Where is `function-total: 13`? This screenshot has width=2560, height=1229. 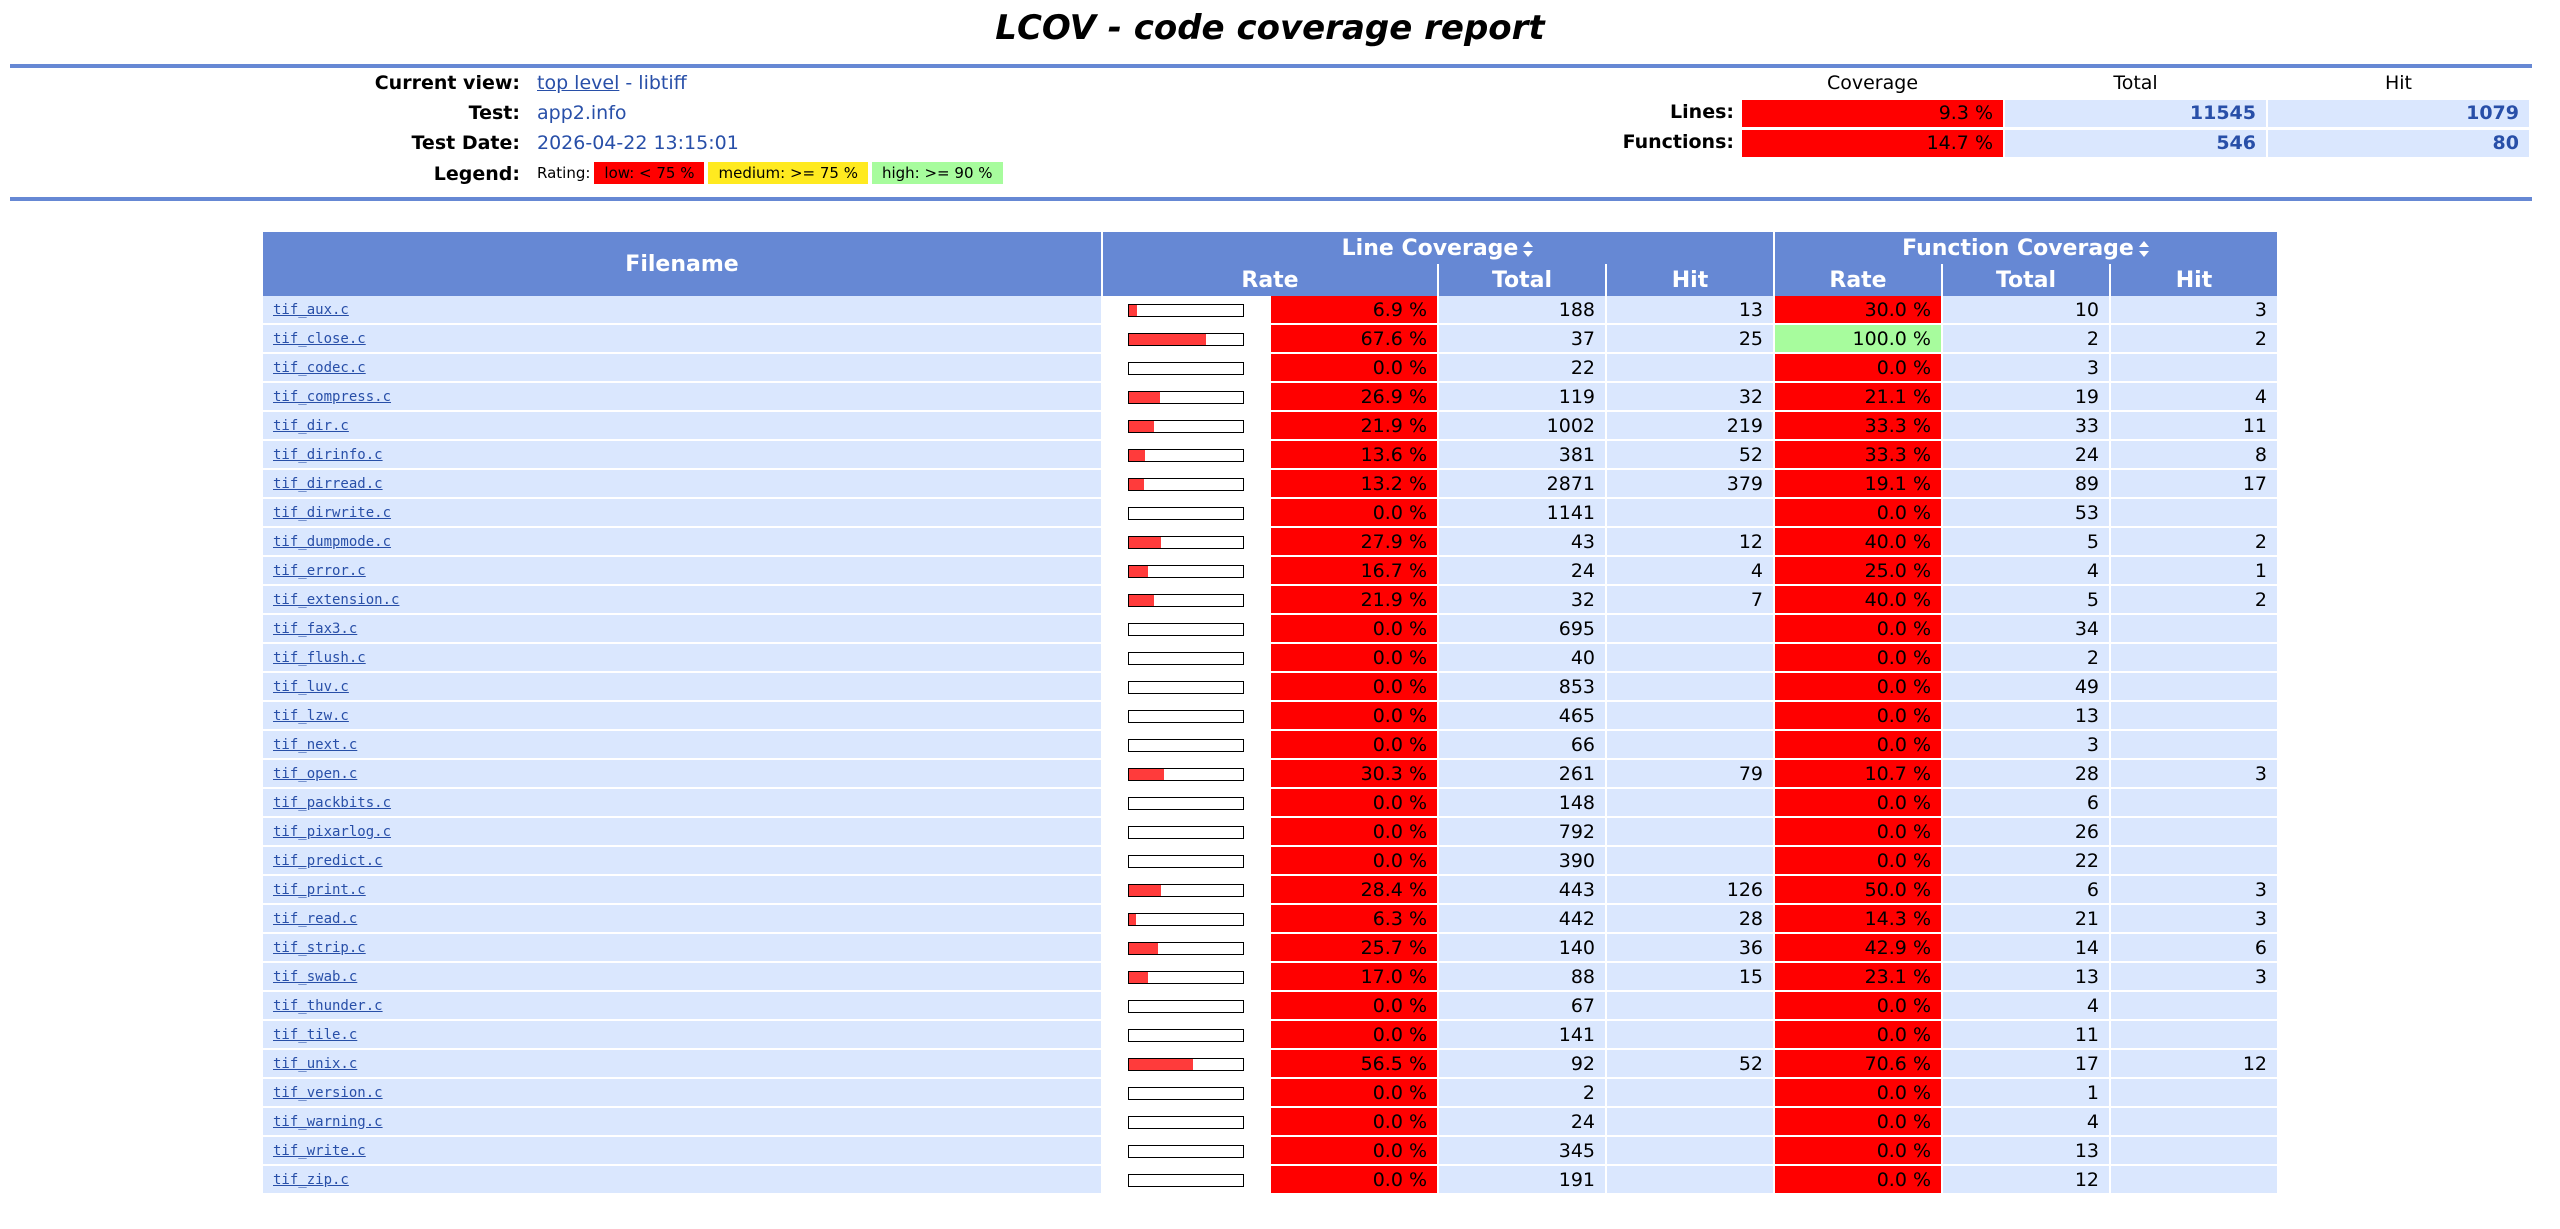
function-total: 13 is located at coordinates (2026, 716).